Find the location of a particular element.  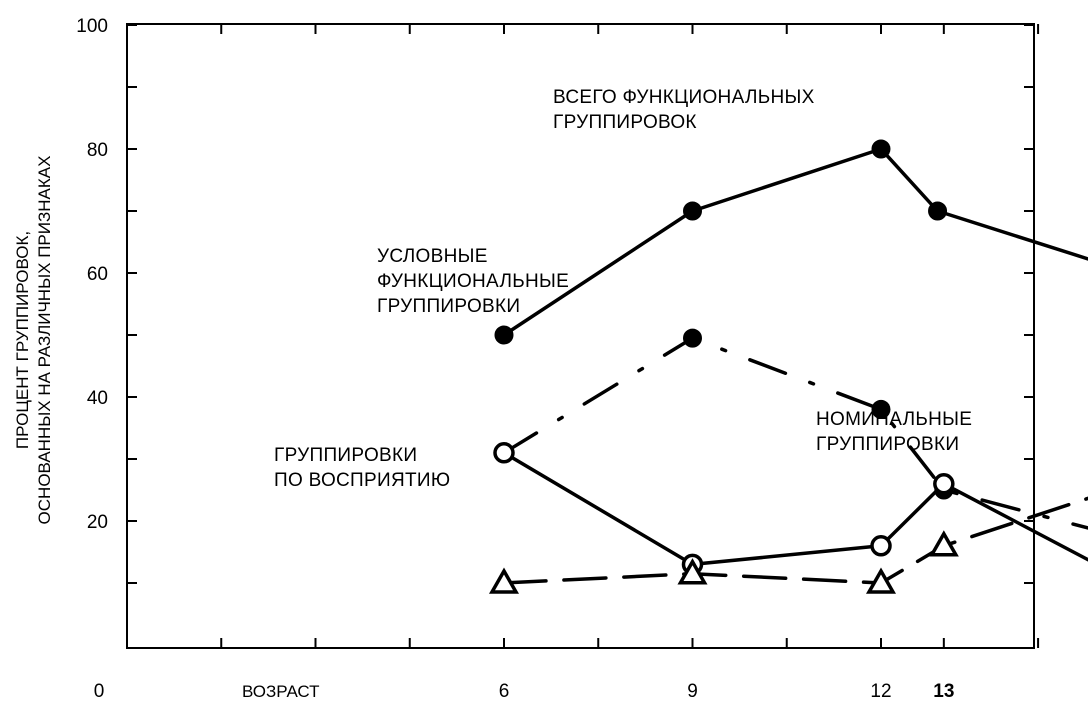

x-tick-label: 13 is located at coordinates (943, 691).